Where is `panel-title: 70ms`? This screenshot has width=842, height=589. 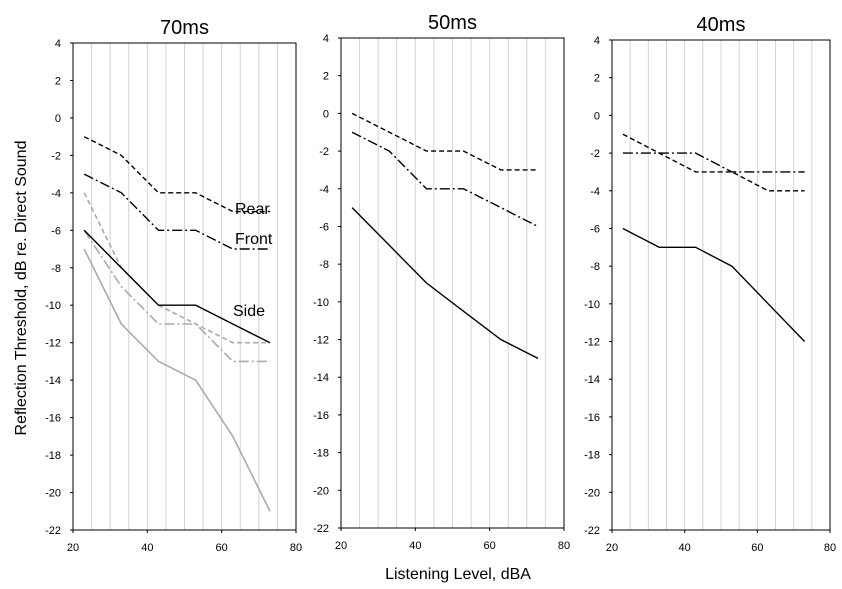 panel-title: 70ms is located at coordinates (184, 28).